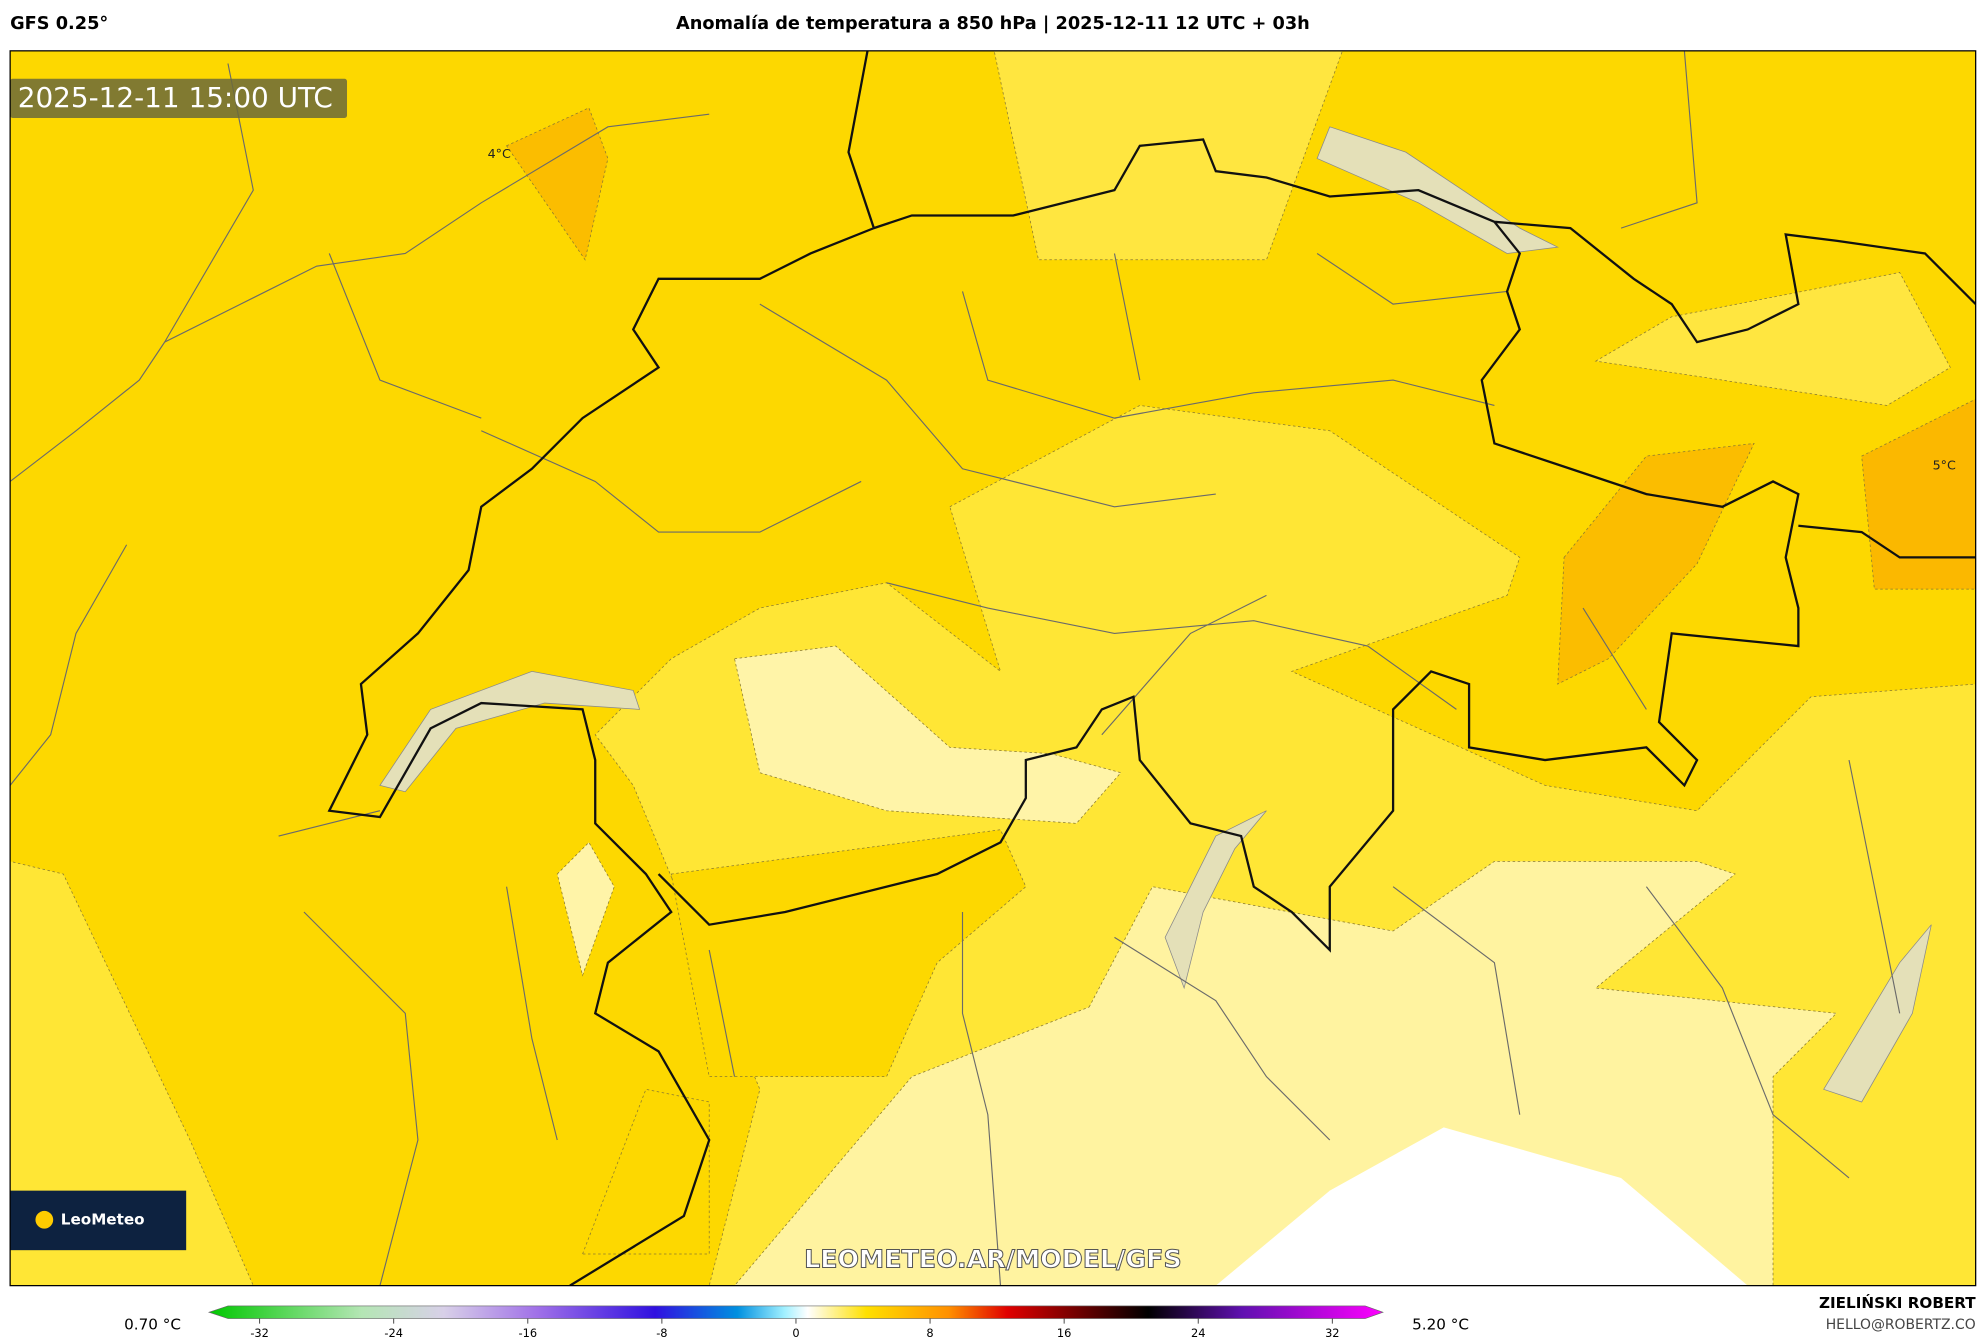 This screenshot has width=1982, height=1339. Describe the element at coordinates (259, 1332) in the screenshot. I see `colorbar-tick-label: -32` at that location.